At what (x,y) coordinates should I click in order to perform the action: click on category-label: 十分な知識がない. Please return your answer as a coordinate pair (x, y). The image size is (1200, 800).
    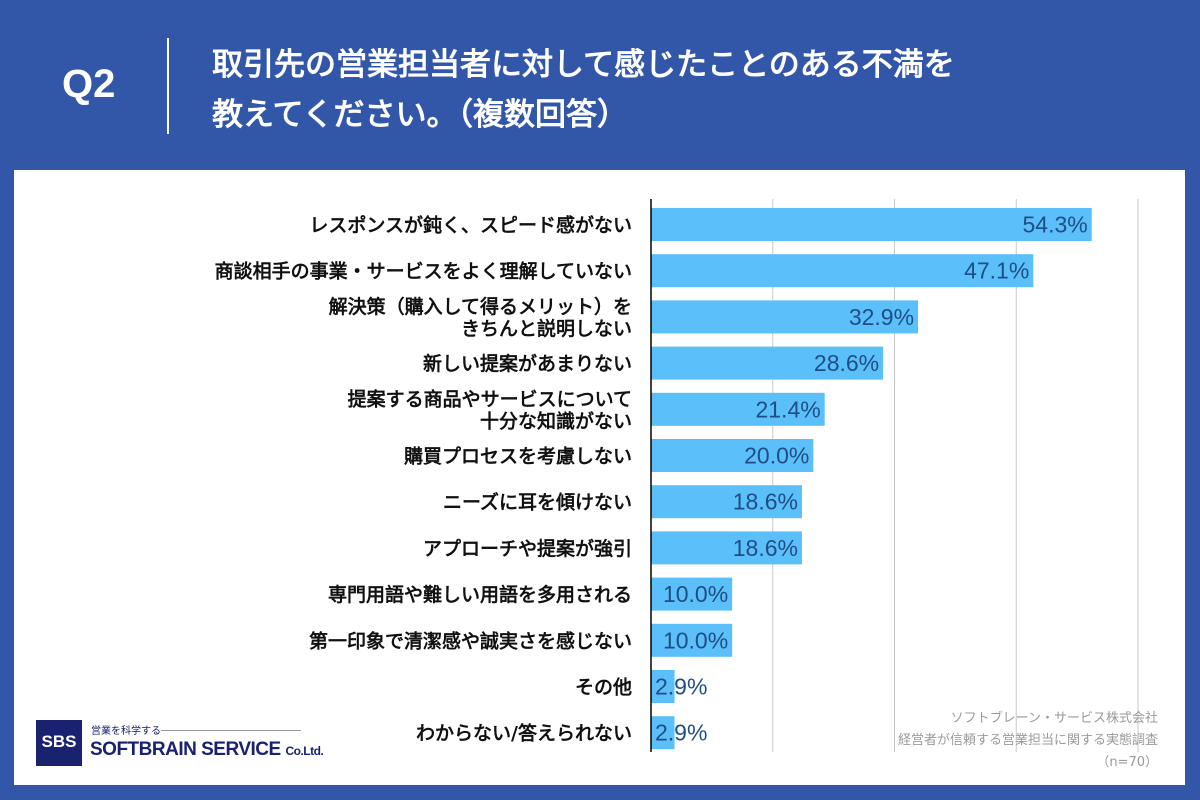
    Looking at the image, I should click on (556, 420).